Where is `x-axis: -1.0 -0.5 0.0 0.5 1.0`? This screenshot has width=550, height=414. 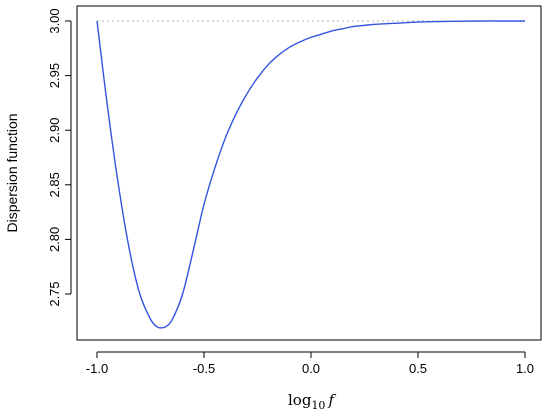 x-axis: -1.0 -0.5 0.0 0.5 1.0 is located at coordinates (310, 363).